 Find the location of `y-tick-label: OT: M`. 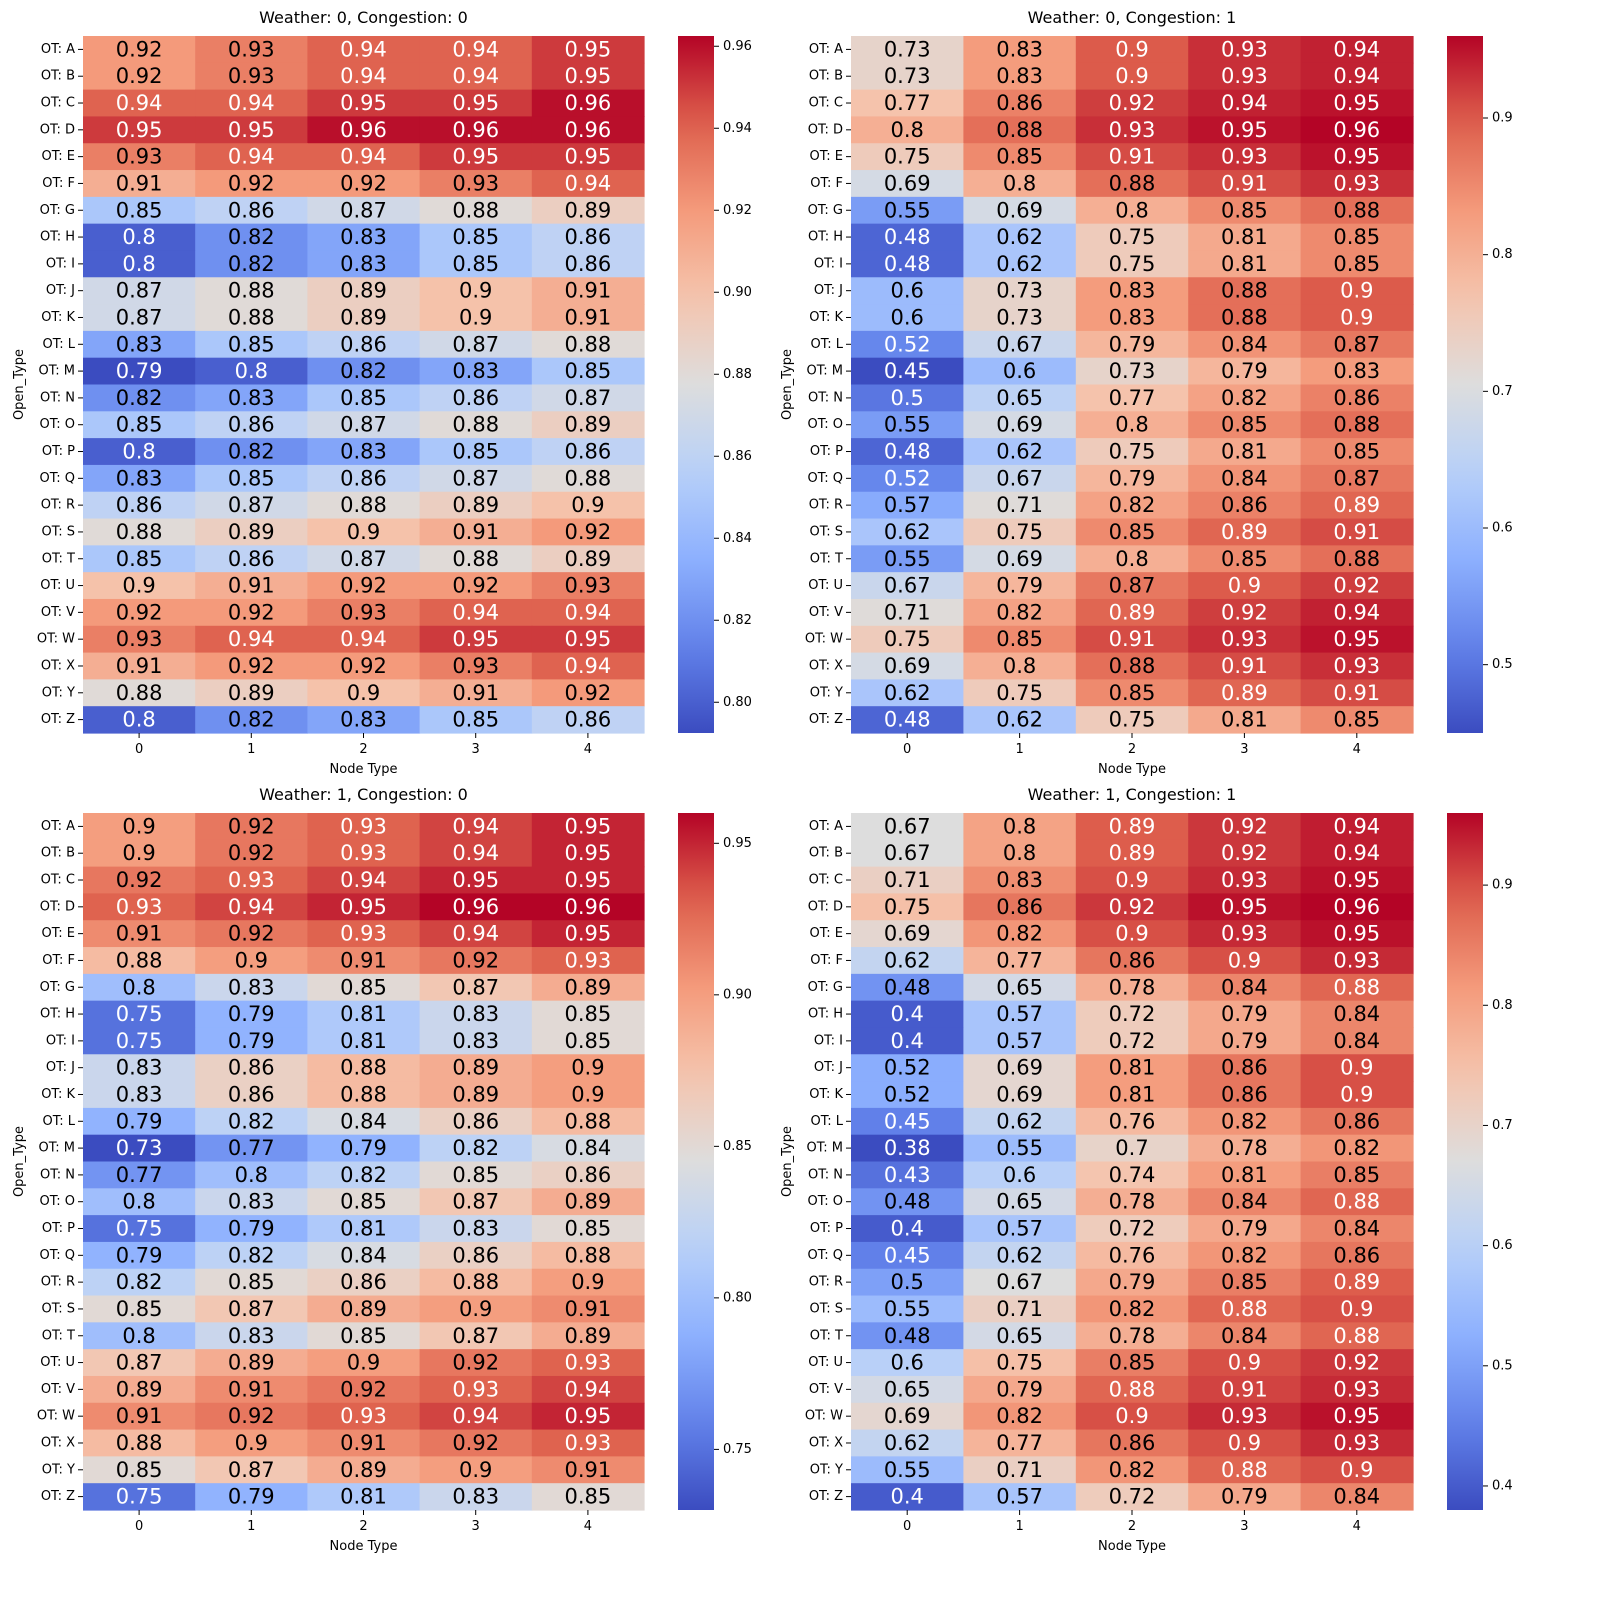

y-tick-label: OT: M is located at coordinates (57, 1148).